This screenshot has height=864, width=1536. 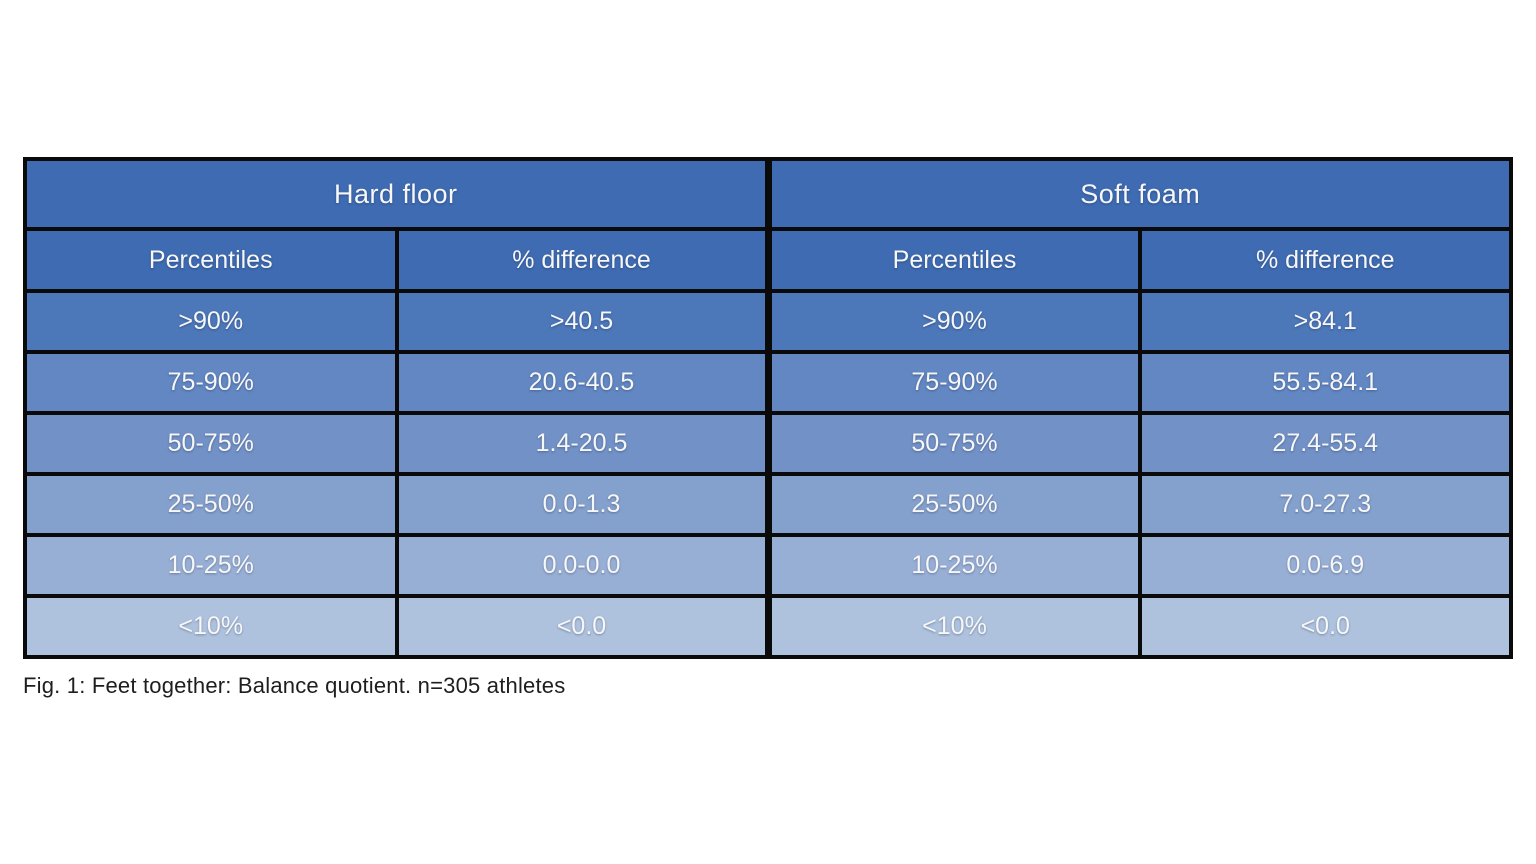 What do you see at coordinates (1325, 260) in the screenshot?
I see `column-header-difference-soft: % difference` at bounding box center [1325, 260].